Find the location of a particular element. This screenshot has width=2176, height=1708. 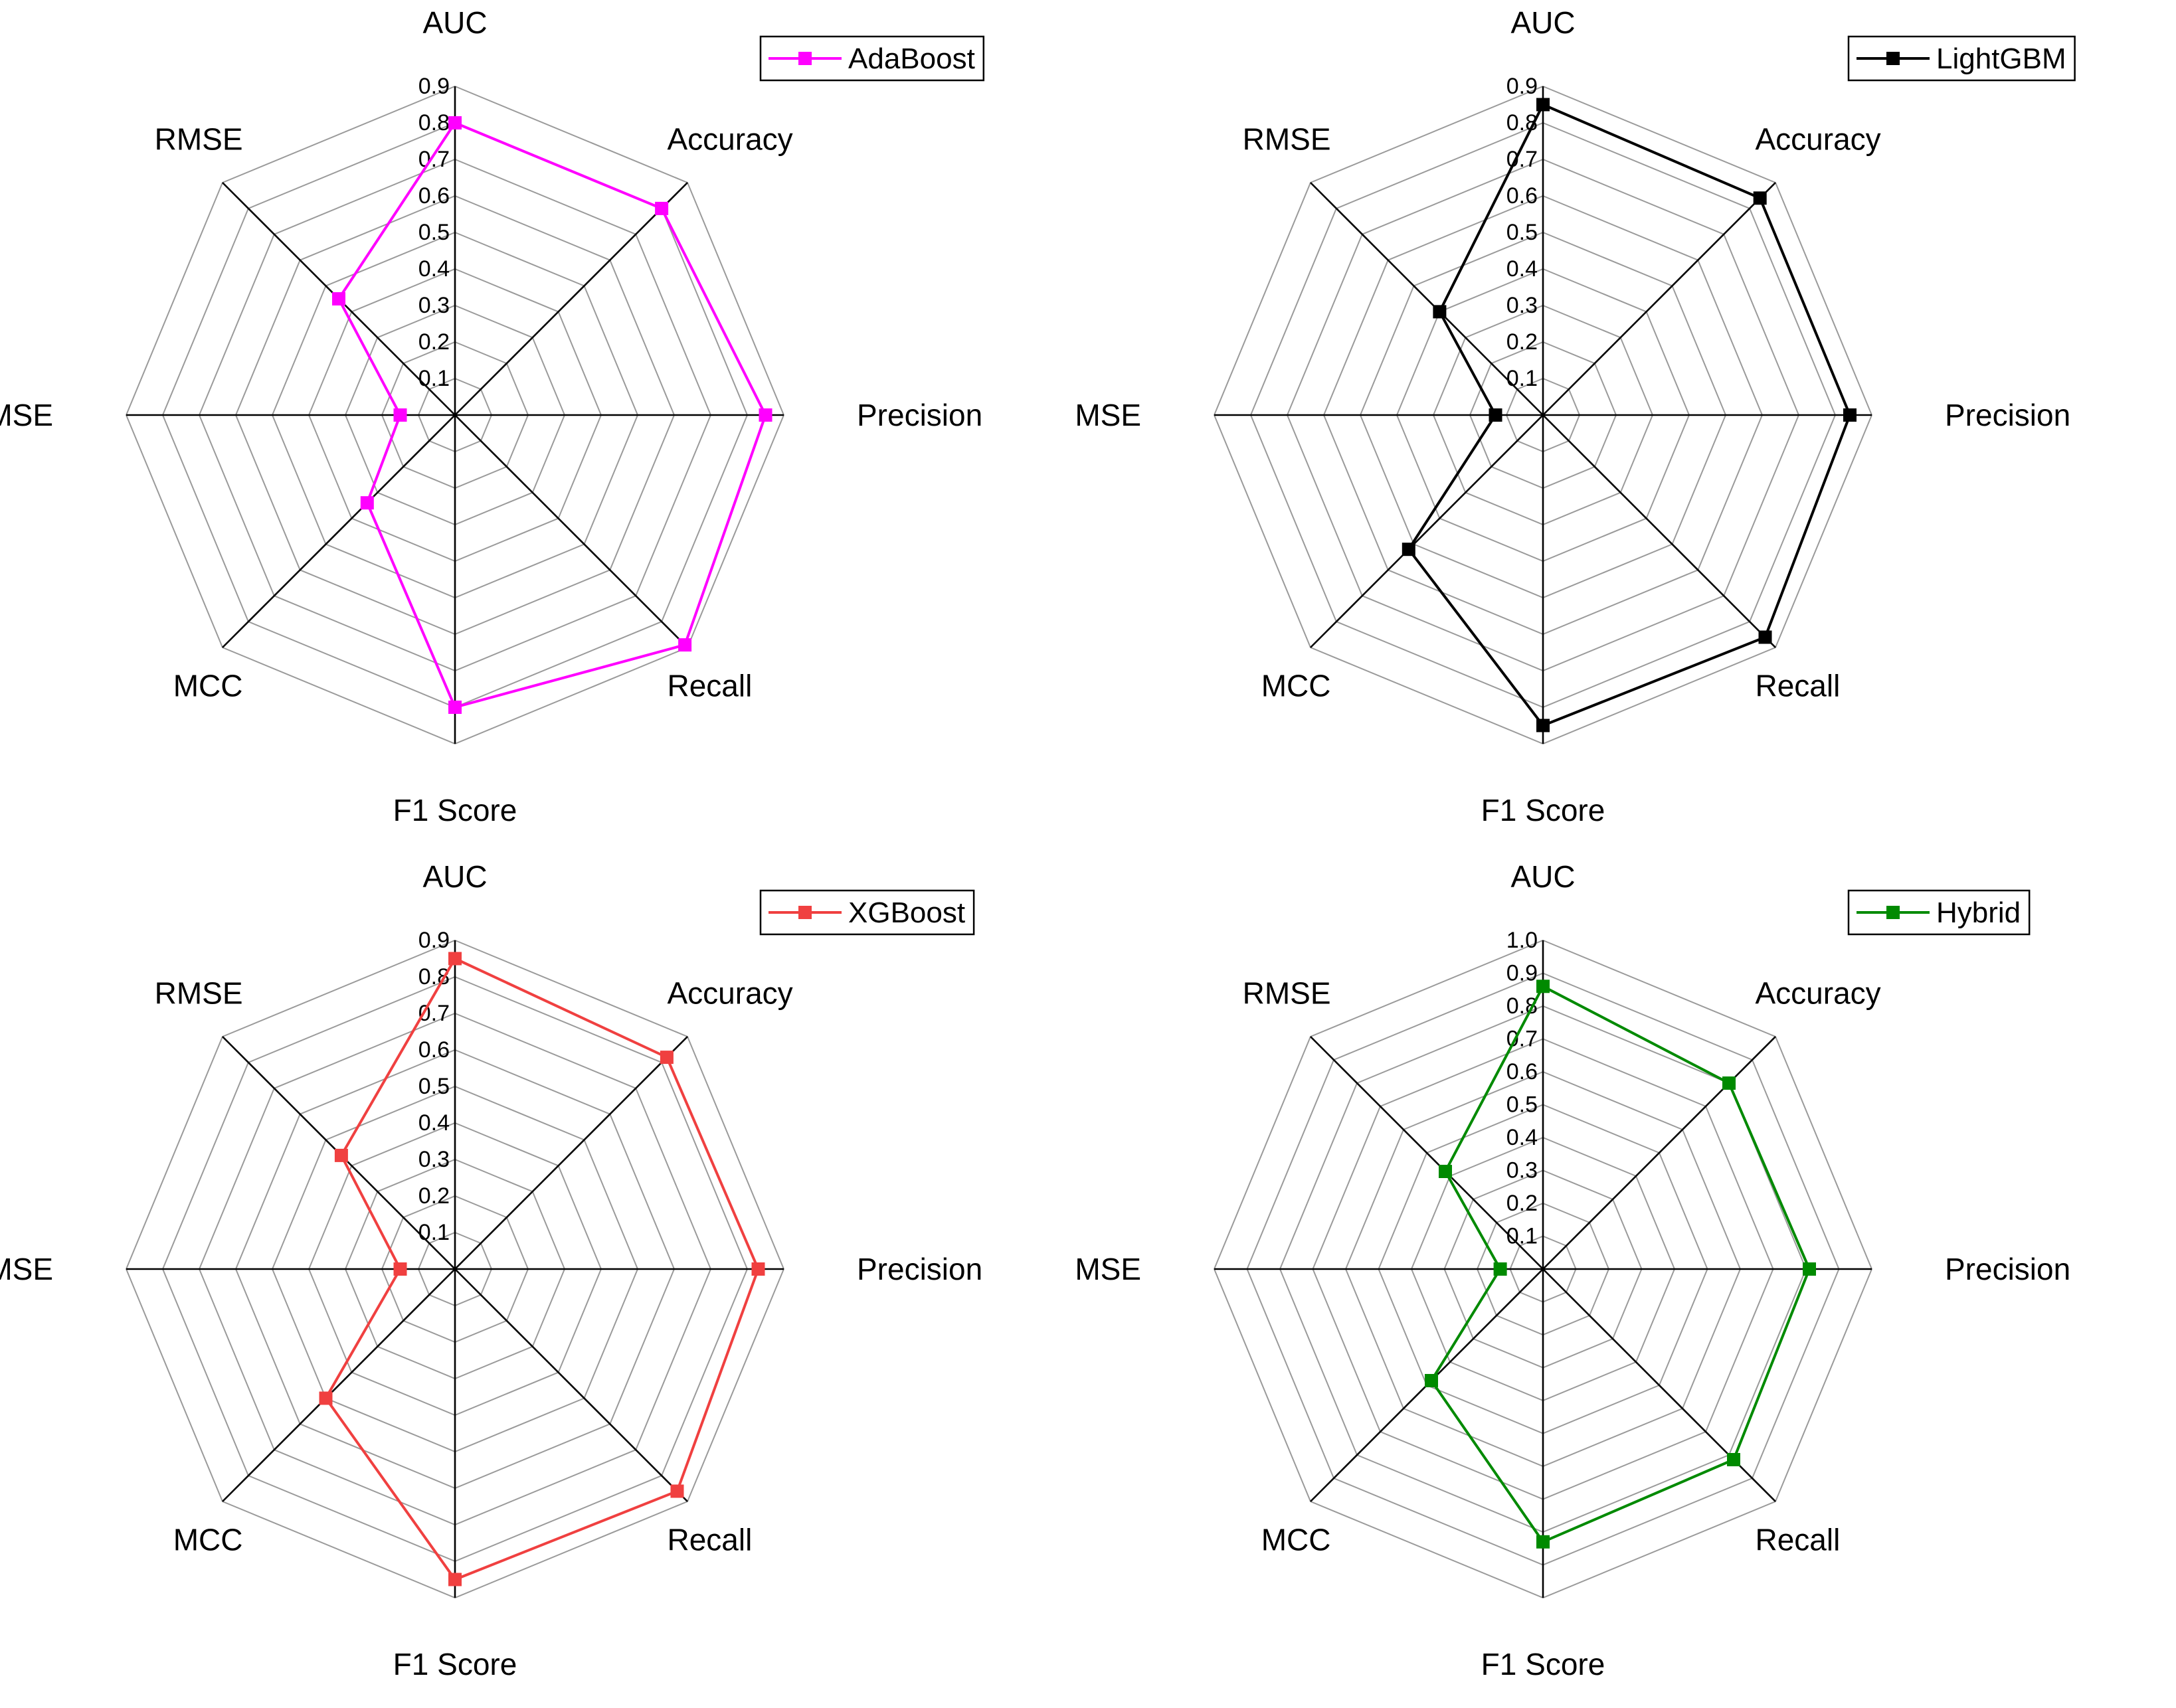

tick-label: 0.8 is located at coordinates (434, 122).